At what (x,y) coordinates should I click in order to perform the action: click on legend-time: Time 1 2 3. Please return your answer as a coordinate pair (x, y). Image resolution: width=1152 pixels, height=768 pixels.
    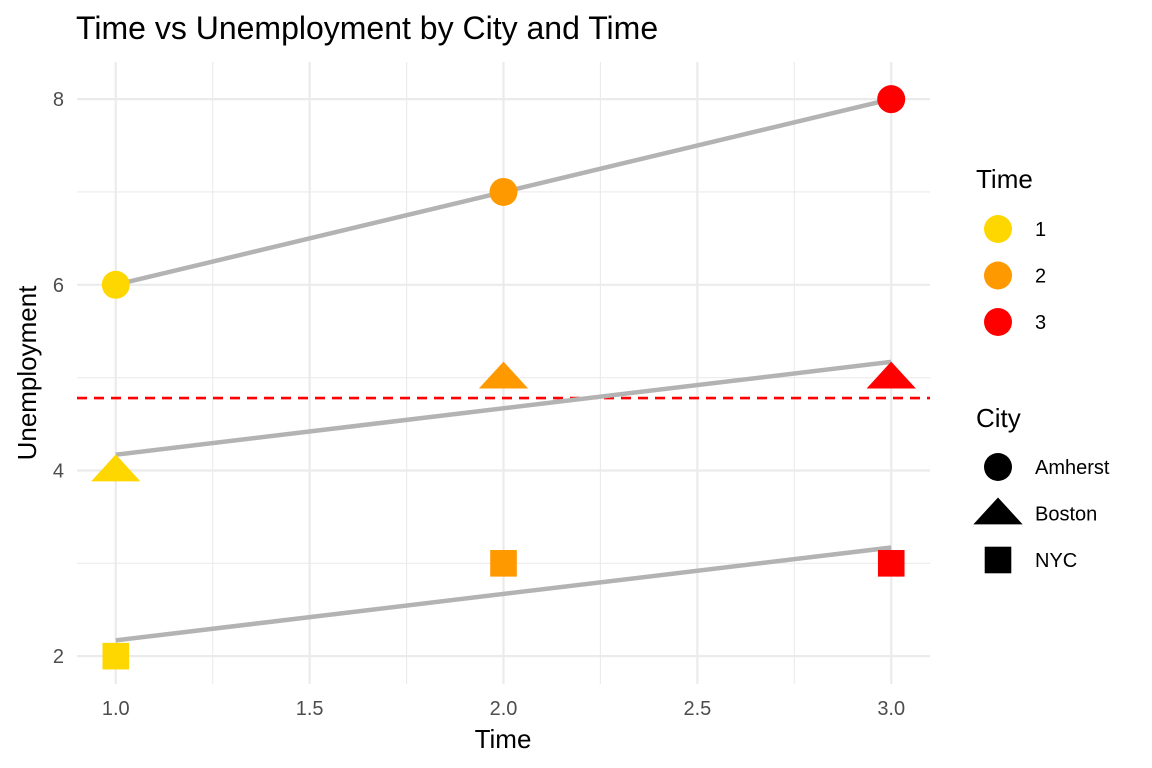
    Looking at the image, I should click on (1011, 250).